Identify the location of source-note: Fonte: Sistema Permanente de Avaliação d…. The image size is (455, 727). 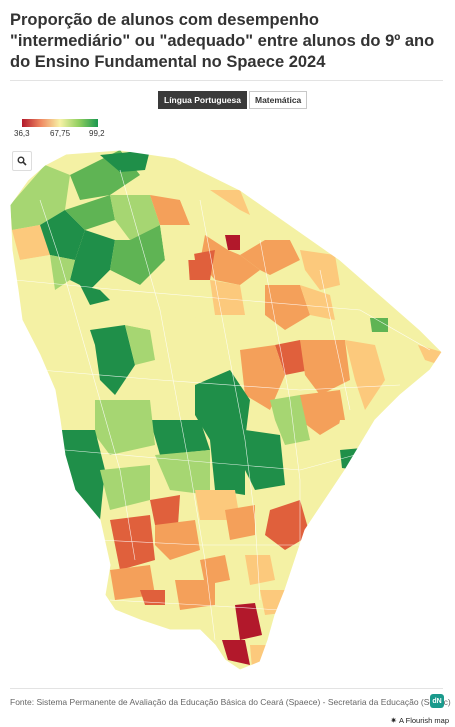
(230, 702).